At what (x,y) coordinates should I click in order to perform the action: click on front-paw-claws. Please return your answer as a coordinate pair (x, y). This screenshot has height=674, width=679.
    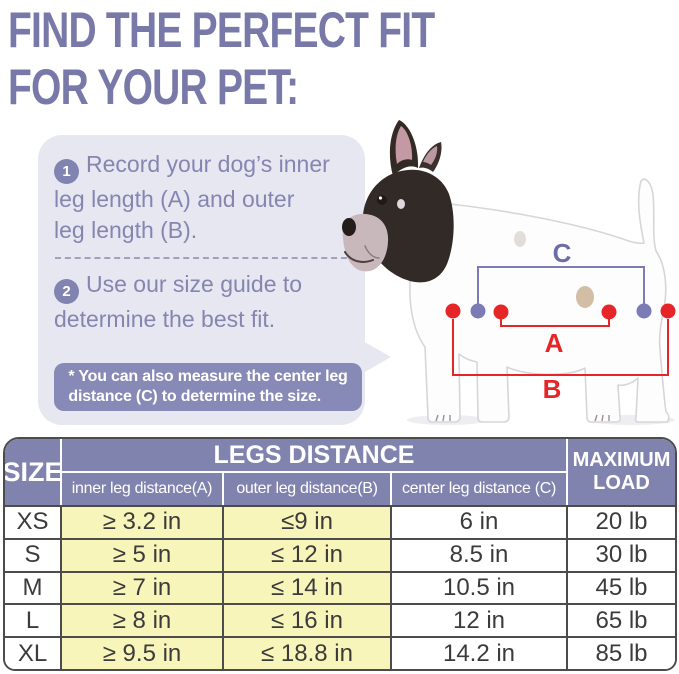
    Looking at the image, I should click on (443, 418).